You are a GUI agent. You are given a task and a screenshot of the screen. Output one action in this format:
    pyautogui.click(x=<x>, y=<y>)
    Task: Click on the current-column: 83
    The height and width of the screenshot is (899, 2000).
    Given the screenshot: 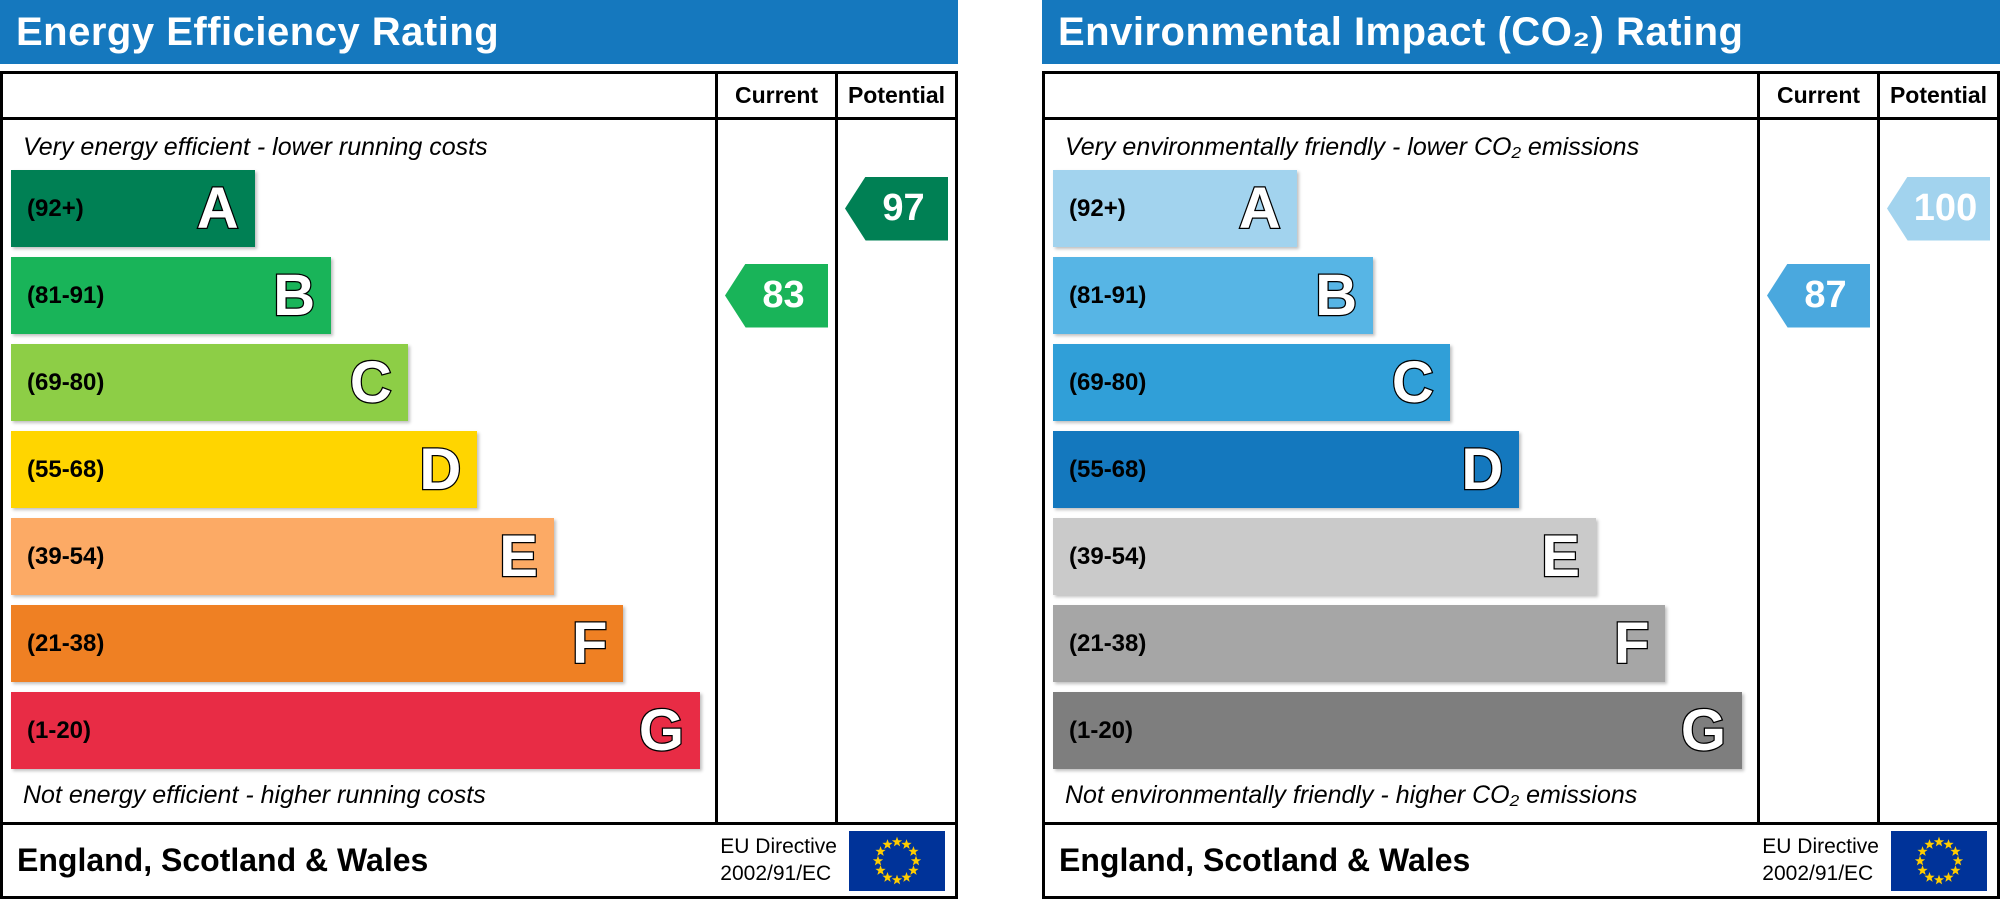 What is the action you would take?
    pyautogui.click(x=775, y=471)
    